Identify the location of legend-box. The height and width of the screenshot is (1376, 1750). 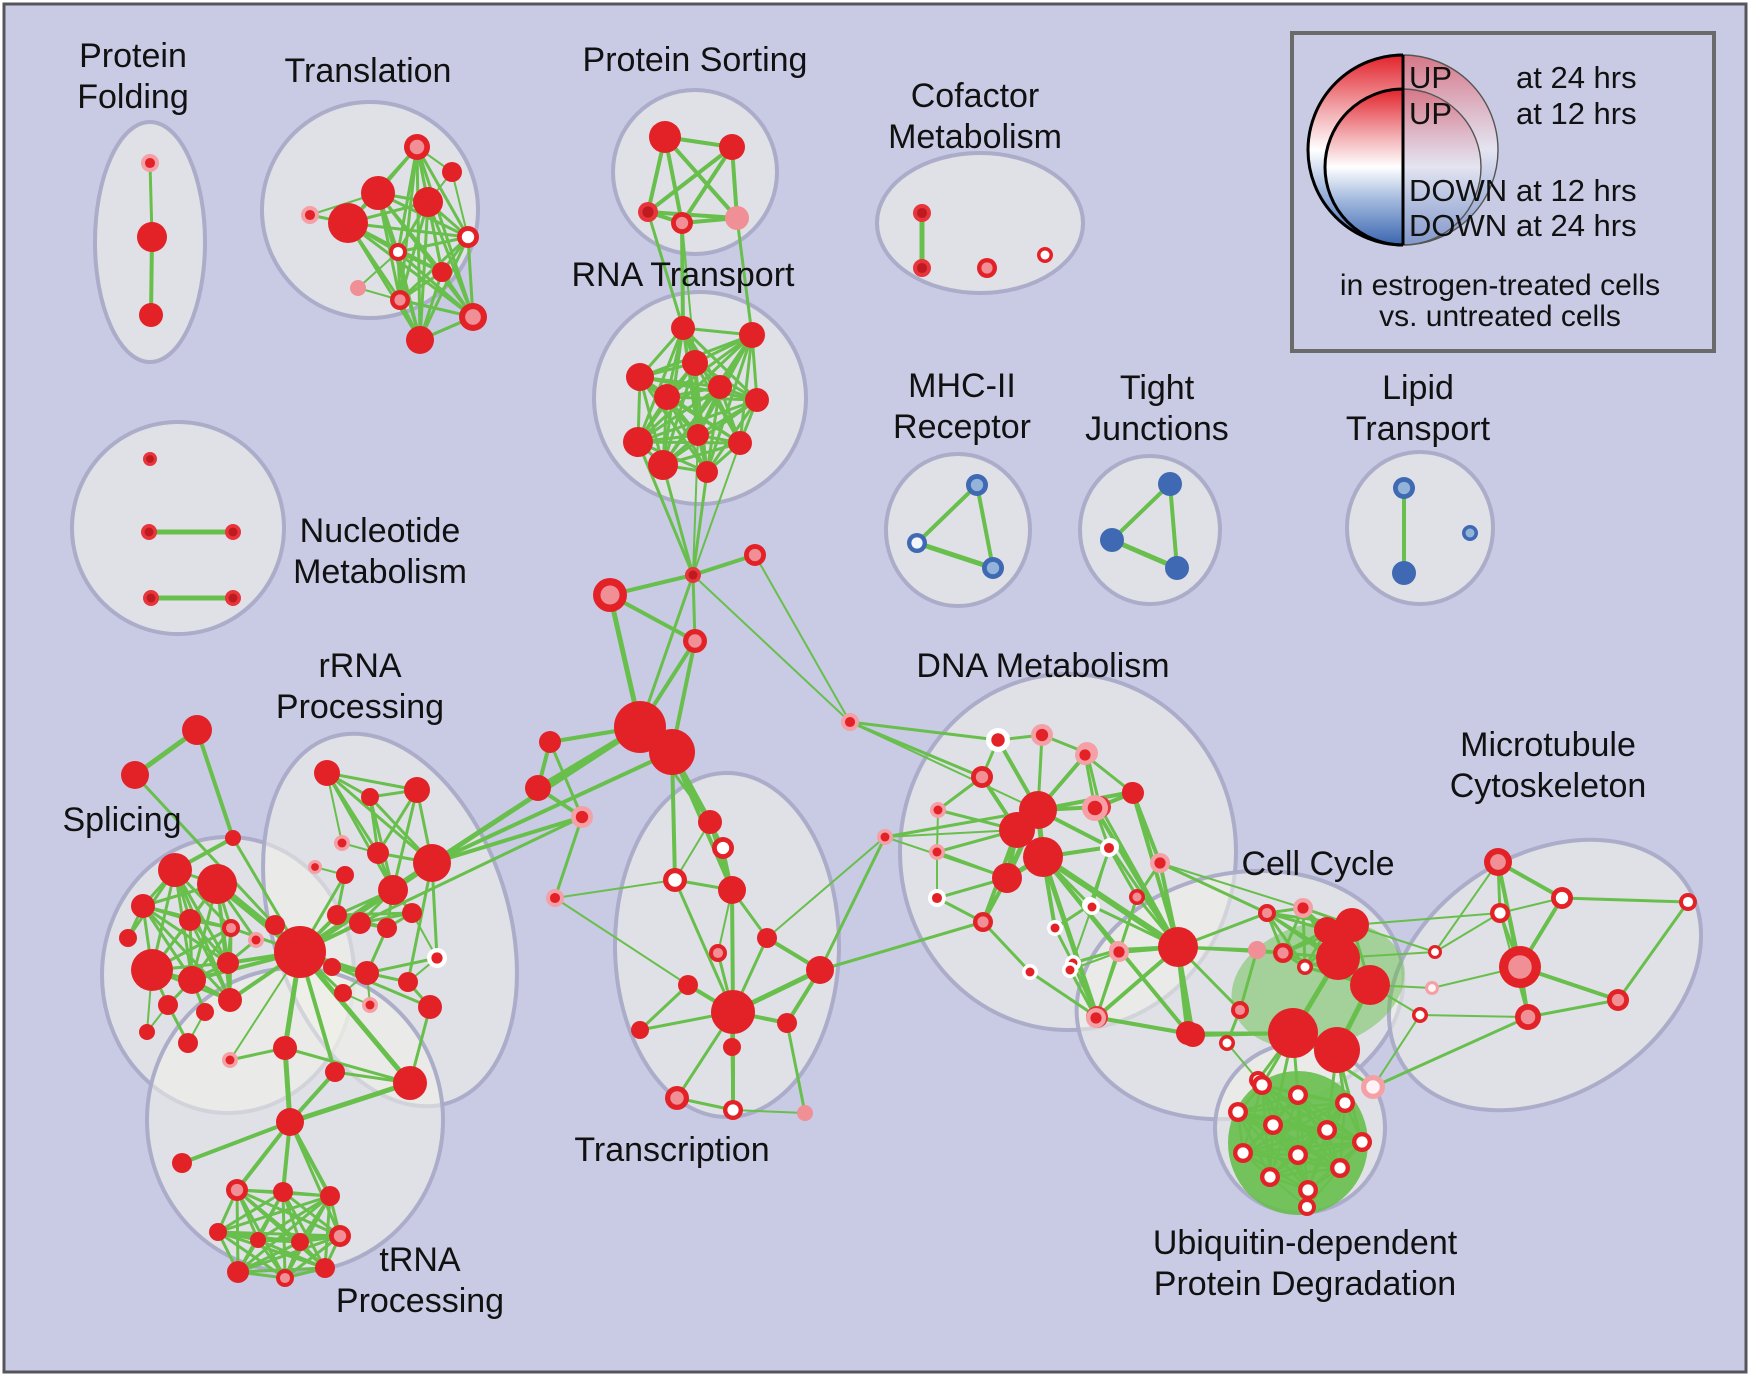
(1503, 192).